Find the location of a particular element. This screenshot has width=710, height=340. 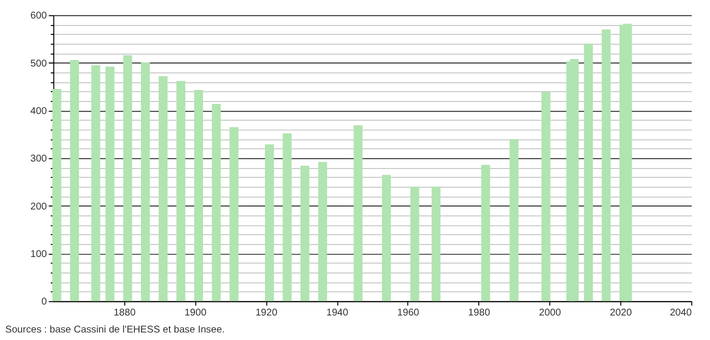

x-tick-label: 2020 is located at coordinates (621, 312).